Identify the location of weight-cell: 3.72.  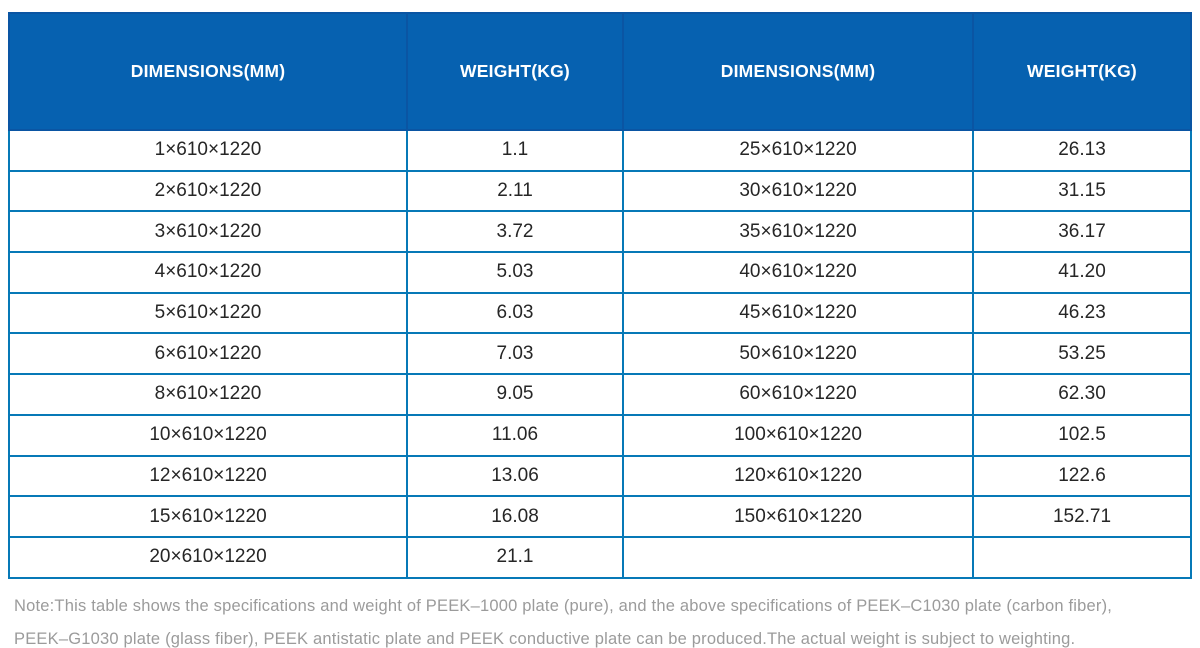
(515, 232).